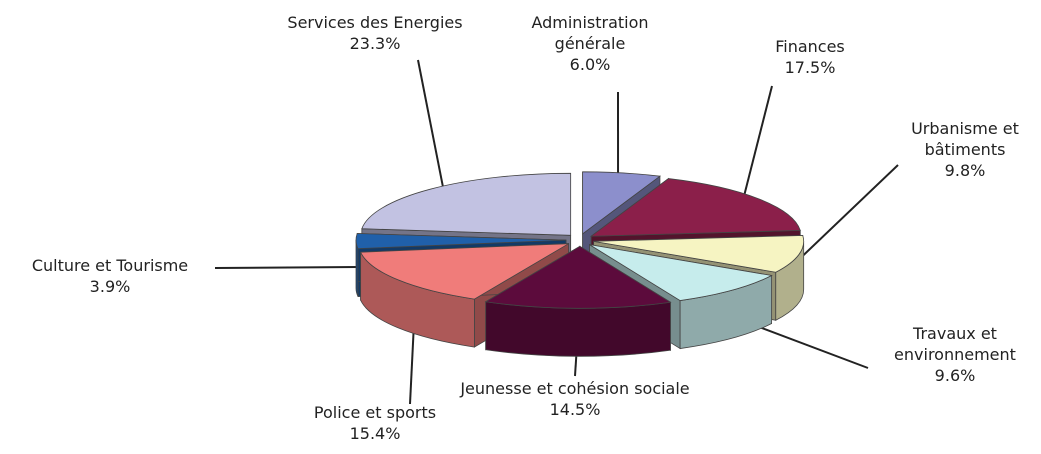 The width and height of the screenshot is (1041, 454). I want to click on value-label: 14.5%, so click(575, 409).